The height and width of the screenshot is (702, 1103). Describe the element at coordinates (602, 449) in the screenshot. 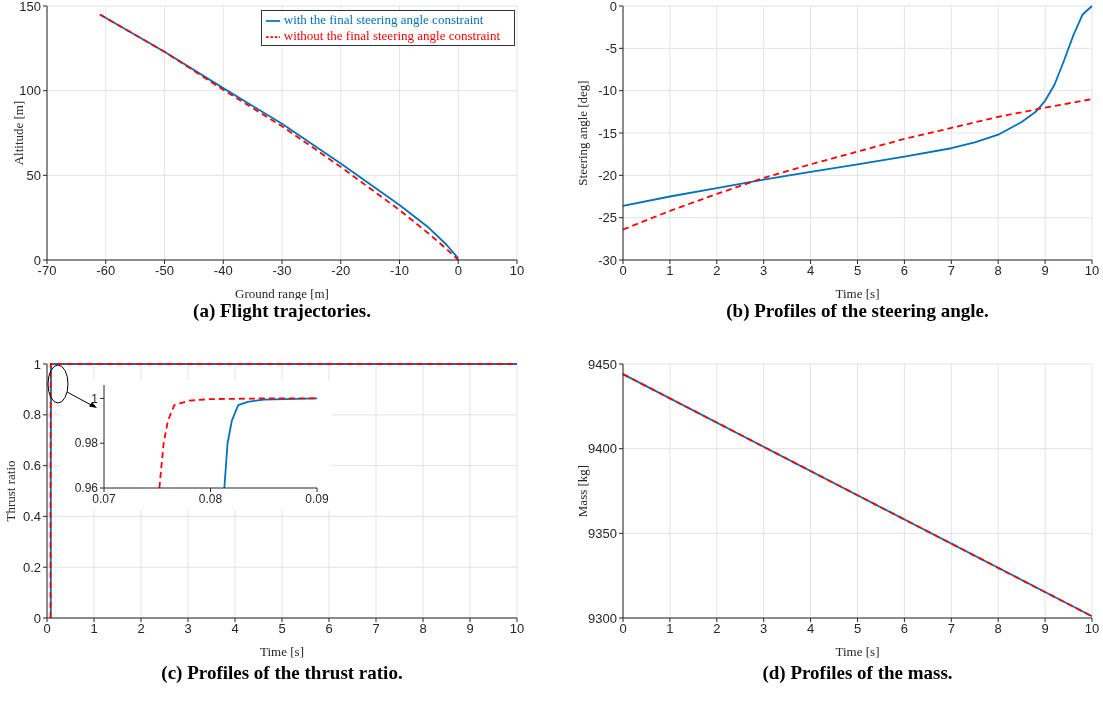

I see `y-tick-label: 9400` at that location.